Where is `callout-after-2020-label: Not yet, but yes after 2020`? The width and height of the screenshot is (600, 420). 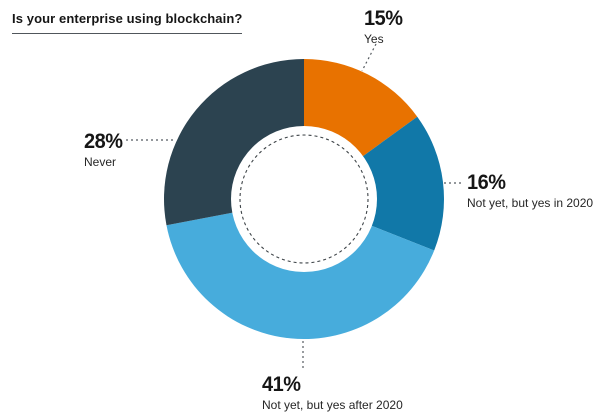 callout-after-2020-label: Not yet, but yes after 2020 is located at coordinates (332, 405).